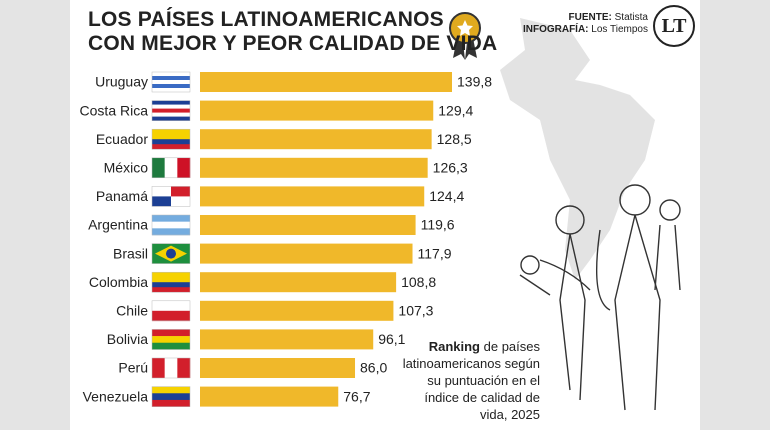 This screenshot has height=430, width=770. What do you see at coordinates (450, 168) in the screenshot?
I see `value-label: 126,3` at bounding box center [450, 168].